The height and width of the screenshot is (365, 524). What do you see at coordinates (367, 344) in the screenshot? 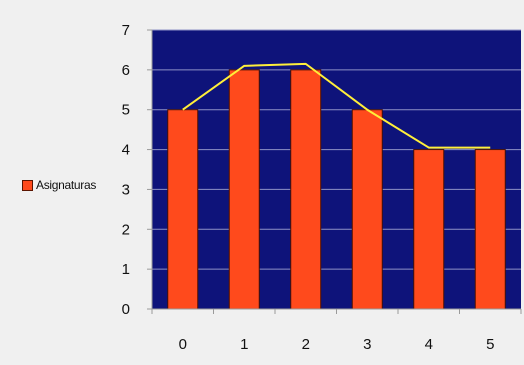
I see `x-tick-label: 3` at bounding box center [367, 344].